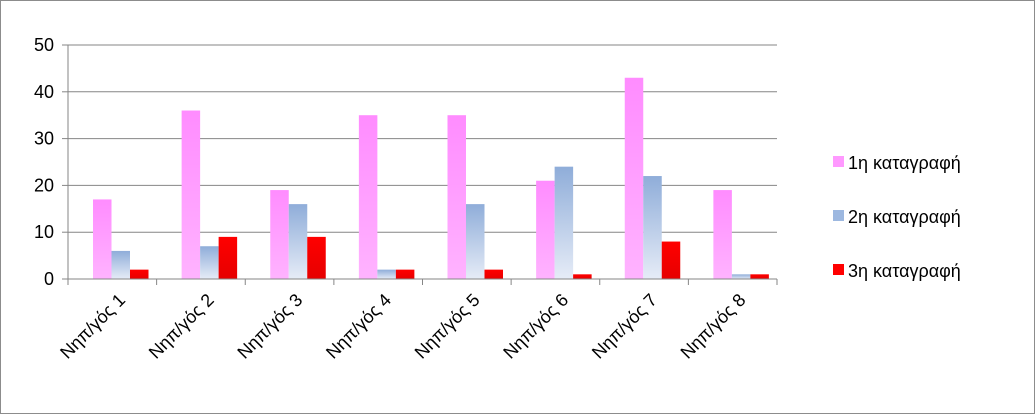 Image resolution: width=1035 pixels, height=414 pixels. Describe the element at coordinates (904, 217) in the screenshot. I see `legend-label: 2η καταγραφή` at that location.